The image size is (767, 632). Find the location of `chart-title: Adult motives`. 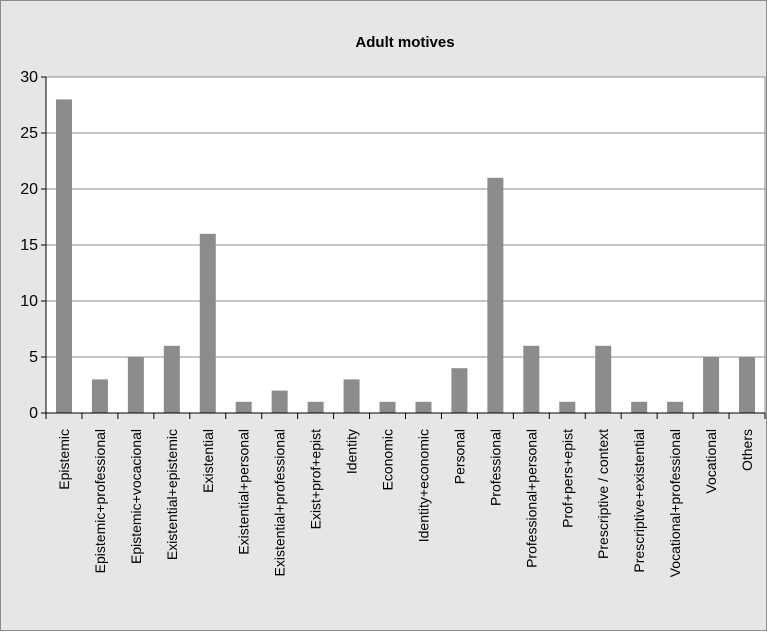

chart-title: Adult motives is located at coordinates (404, 42).